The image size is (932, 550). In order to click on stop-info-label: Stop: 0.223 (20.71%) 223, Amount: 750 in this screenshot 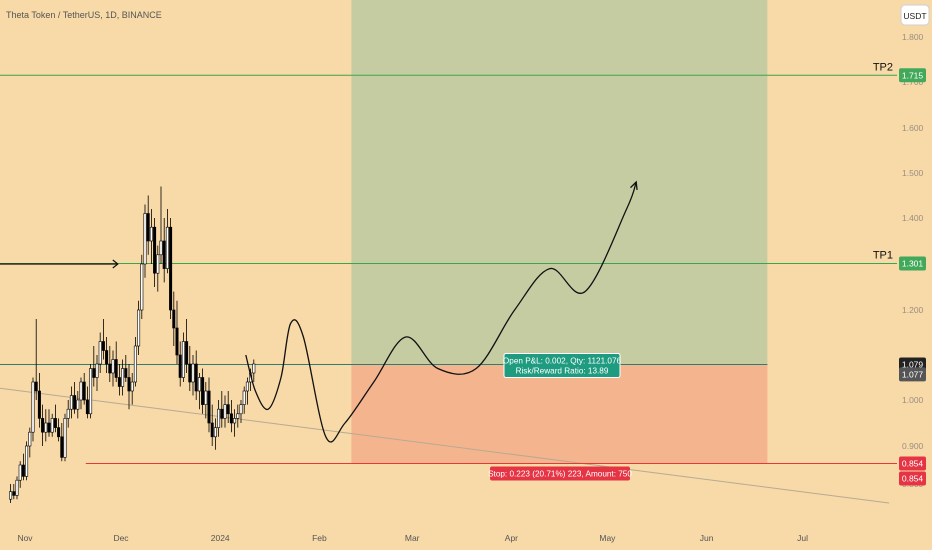, I will do `click(560, 473)`.